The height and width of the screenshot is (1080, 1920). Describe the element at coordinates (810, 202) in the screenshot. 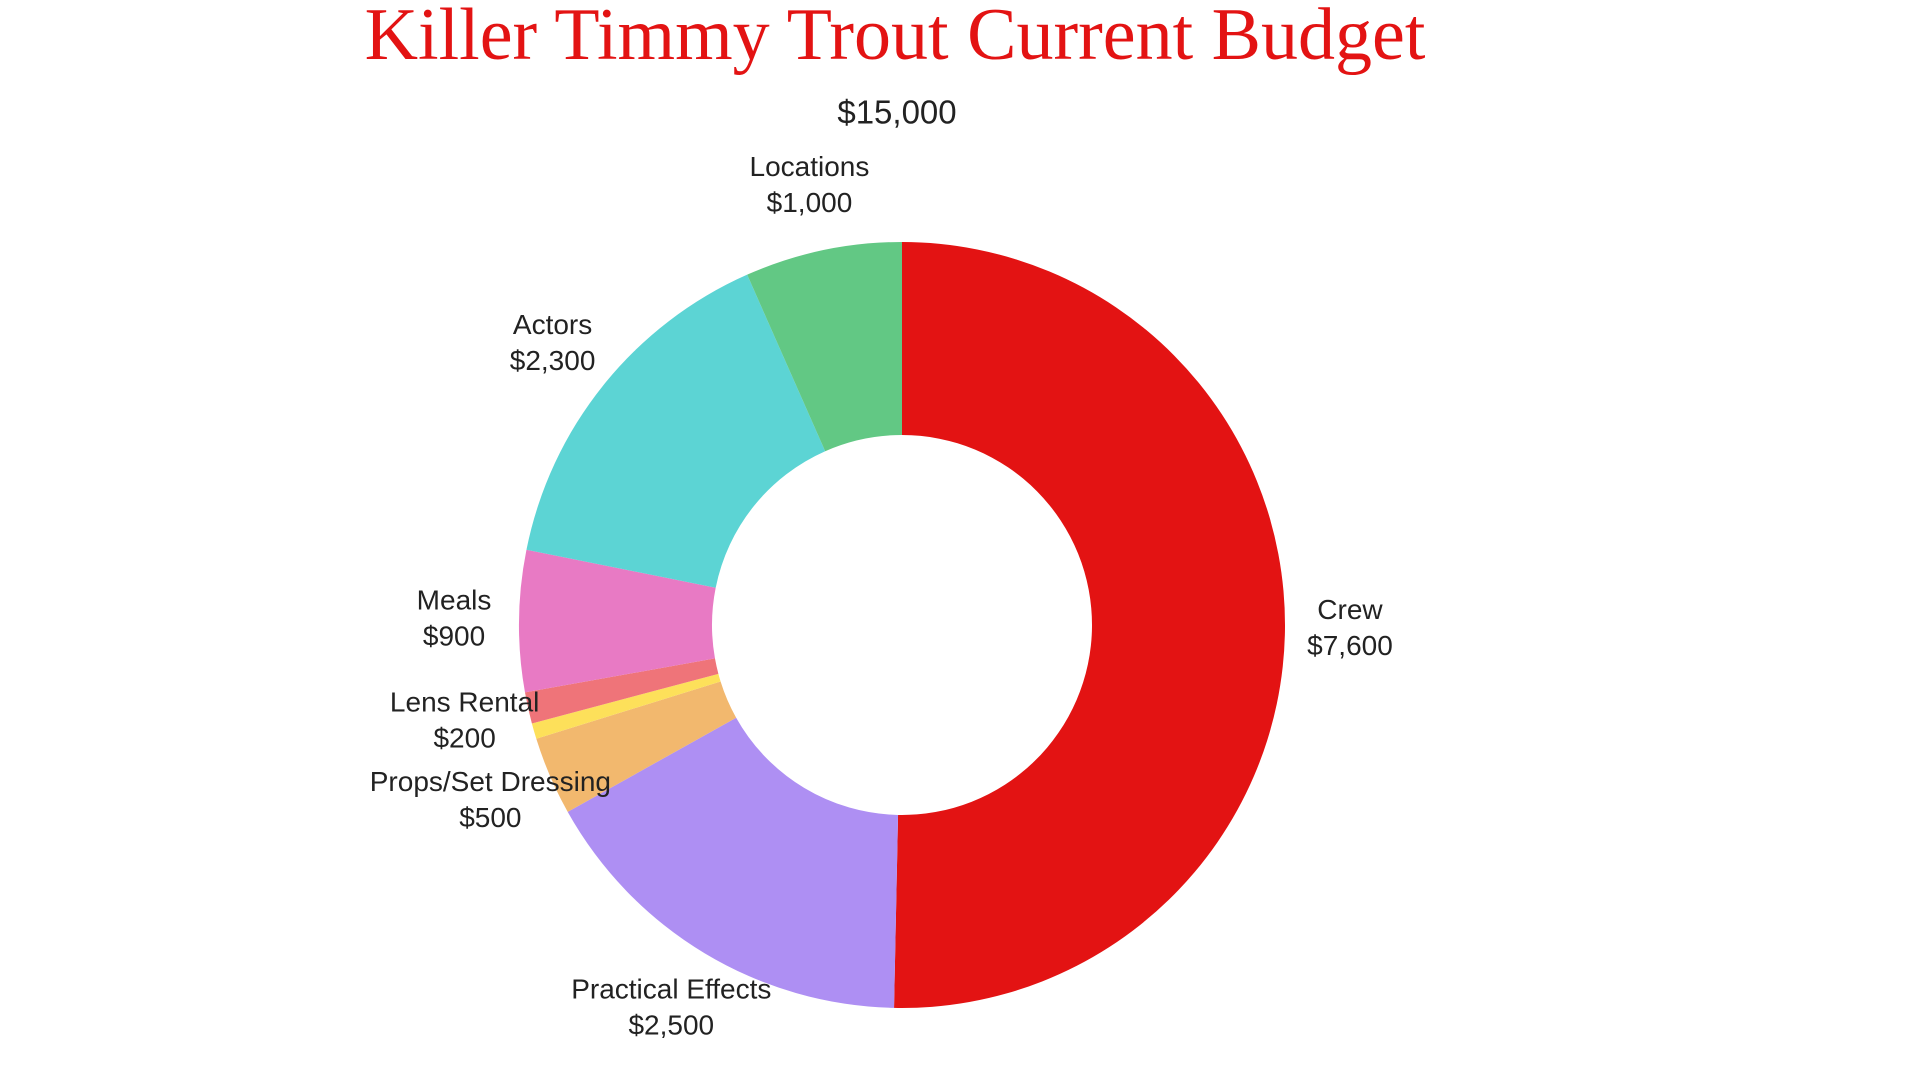

I see `slice-value-label: $1,000` at that location.